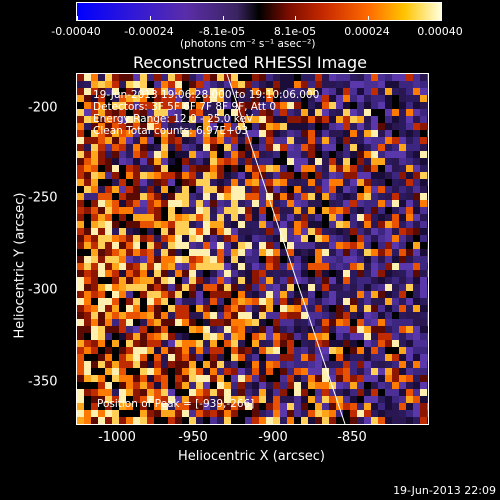 This screenshot has width=500, height=500. Describe the element at coordinates (206, 95) in the screenshot. I see `time-range-label: 19-Jun-2013 19:06:28.000 to 19:10:06.000` at that location.